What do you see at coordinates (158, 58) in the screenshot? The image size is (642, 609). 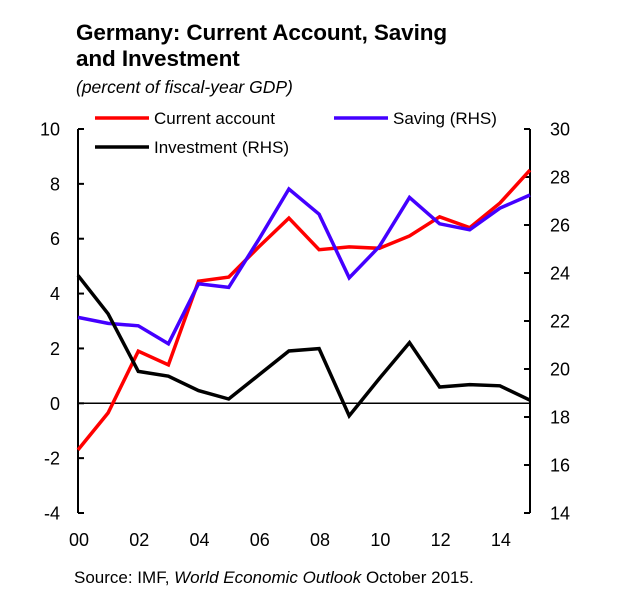 I see `chart-title-line2: and Investment` at bounding box center [158, 58].